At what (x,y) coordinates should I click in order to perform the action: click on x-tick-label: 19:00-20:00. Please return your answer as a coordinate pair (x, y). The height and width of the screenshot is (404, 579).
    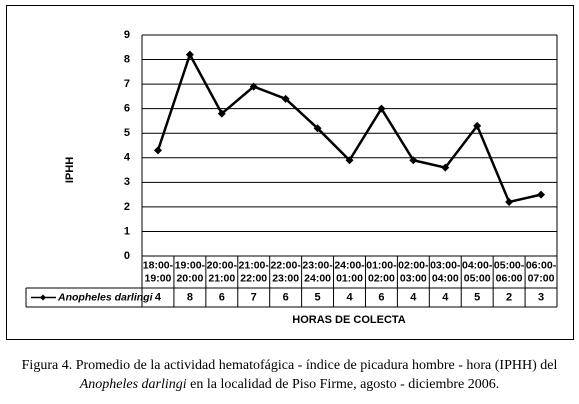
    Looking at the image, I should click on (190, 271).